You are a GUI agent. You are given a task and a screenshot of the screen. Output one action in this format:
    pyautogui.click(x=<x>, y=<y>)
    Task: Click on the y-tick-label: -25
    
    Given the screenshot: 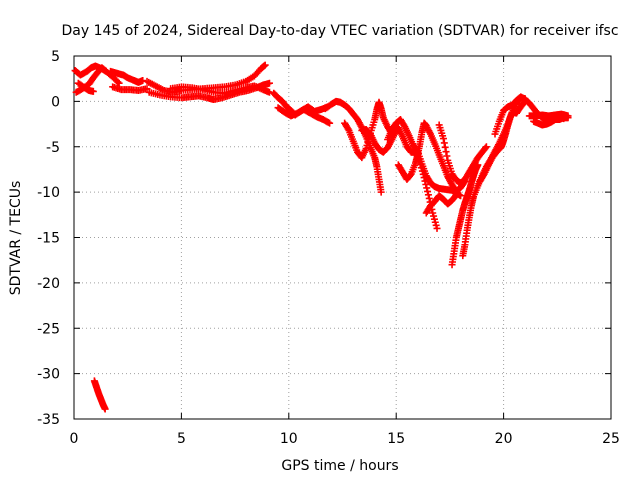 What is the action you would take?
    pyautogui.click(x=48, y=329)
    